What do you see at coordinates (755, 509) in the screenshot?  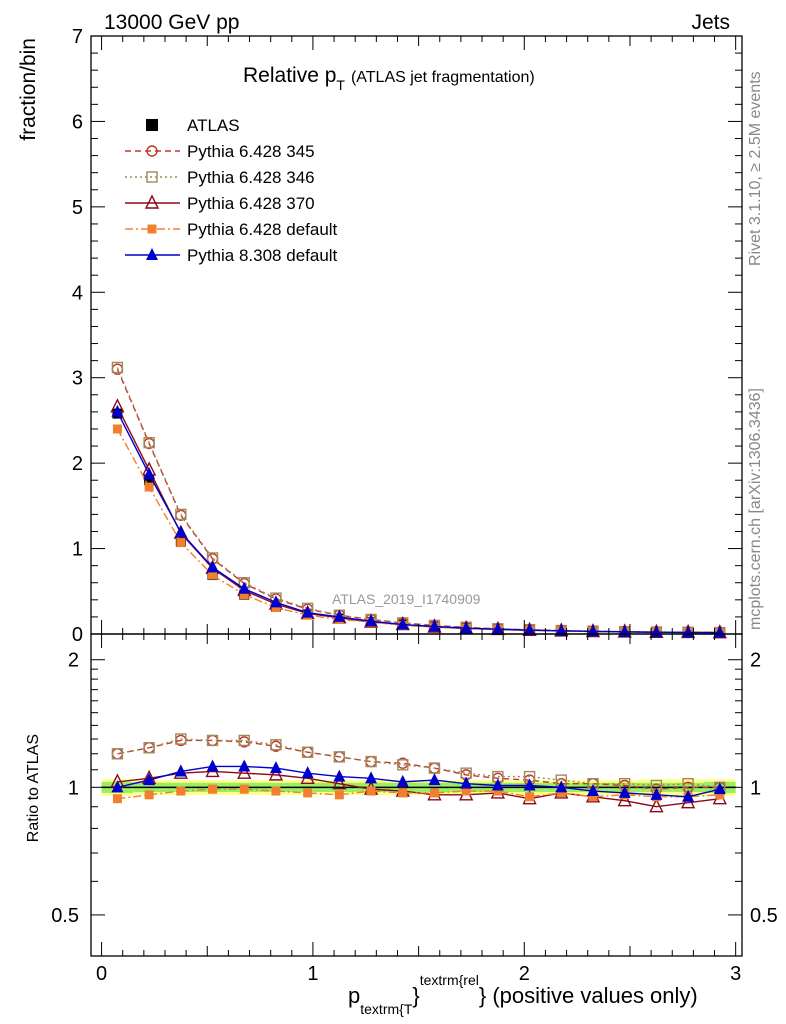 I see `mcplots-label: mcplots.cern.ch [arXiv:1306.3436]` at bounding box center [755, 509].